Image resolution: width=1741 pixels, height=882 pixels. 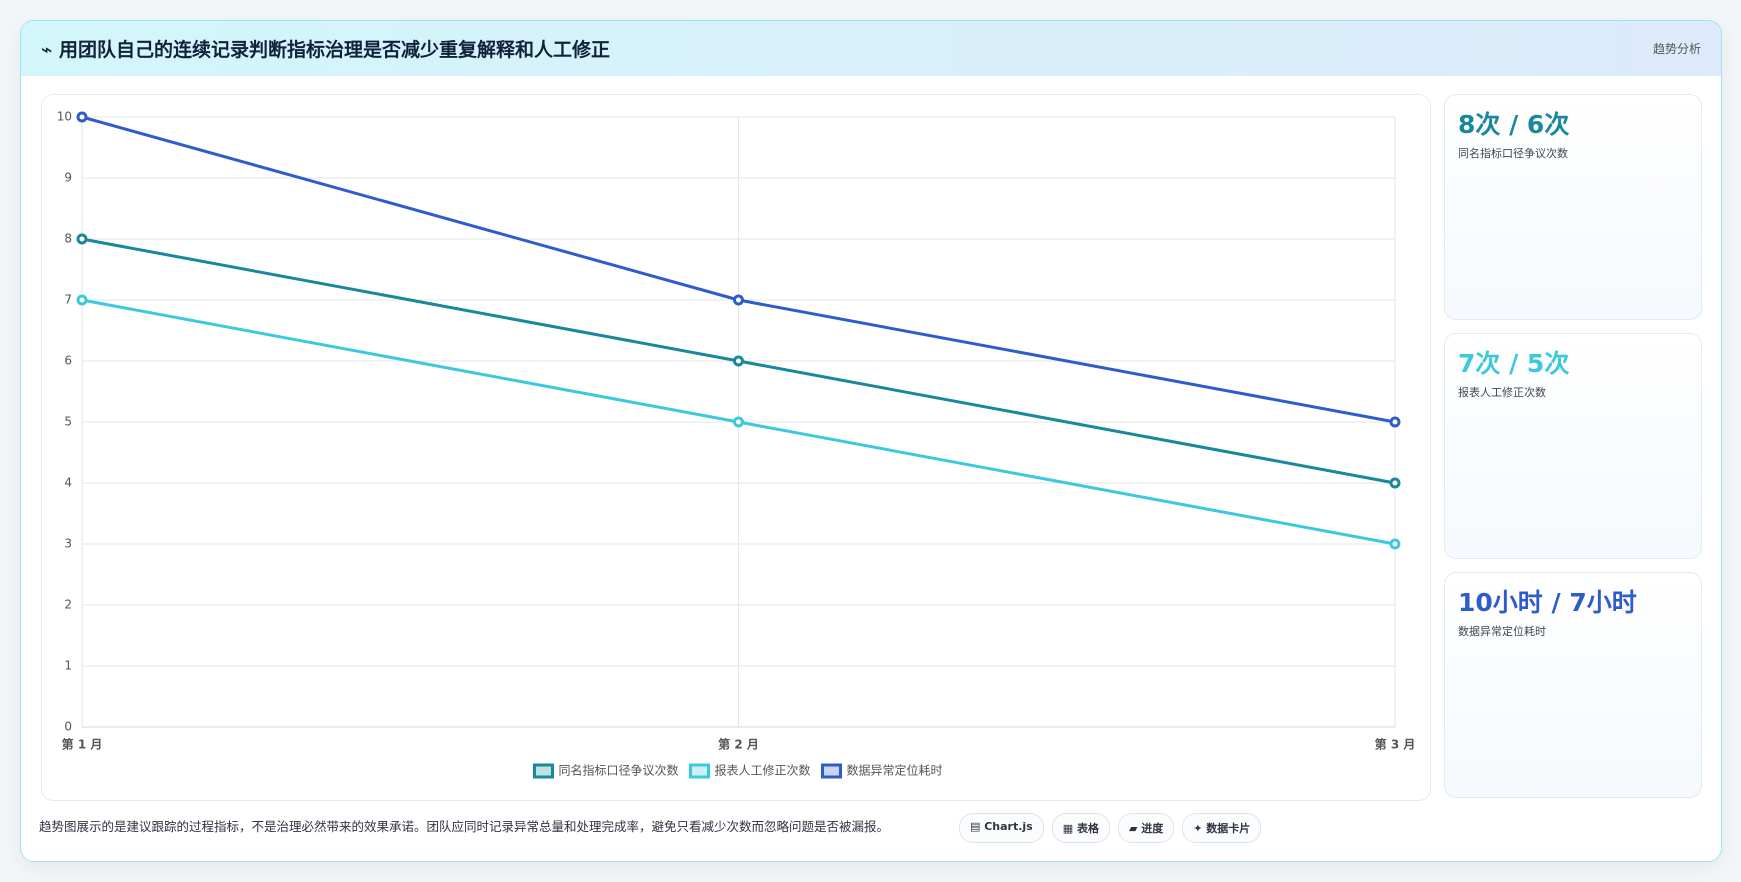 What do you see at coordinates (1080, 828) in the screenshot?
I see `chip: ▦ 表格` at bounding box center [1080, 828].